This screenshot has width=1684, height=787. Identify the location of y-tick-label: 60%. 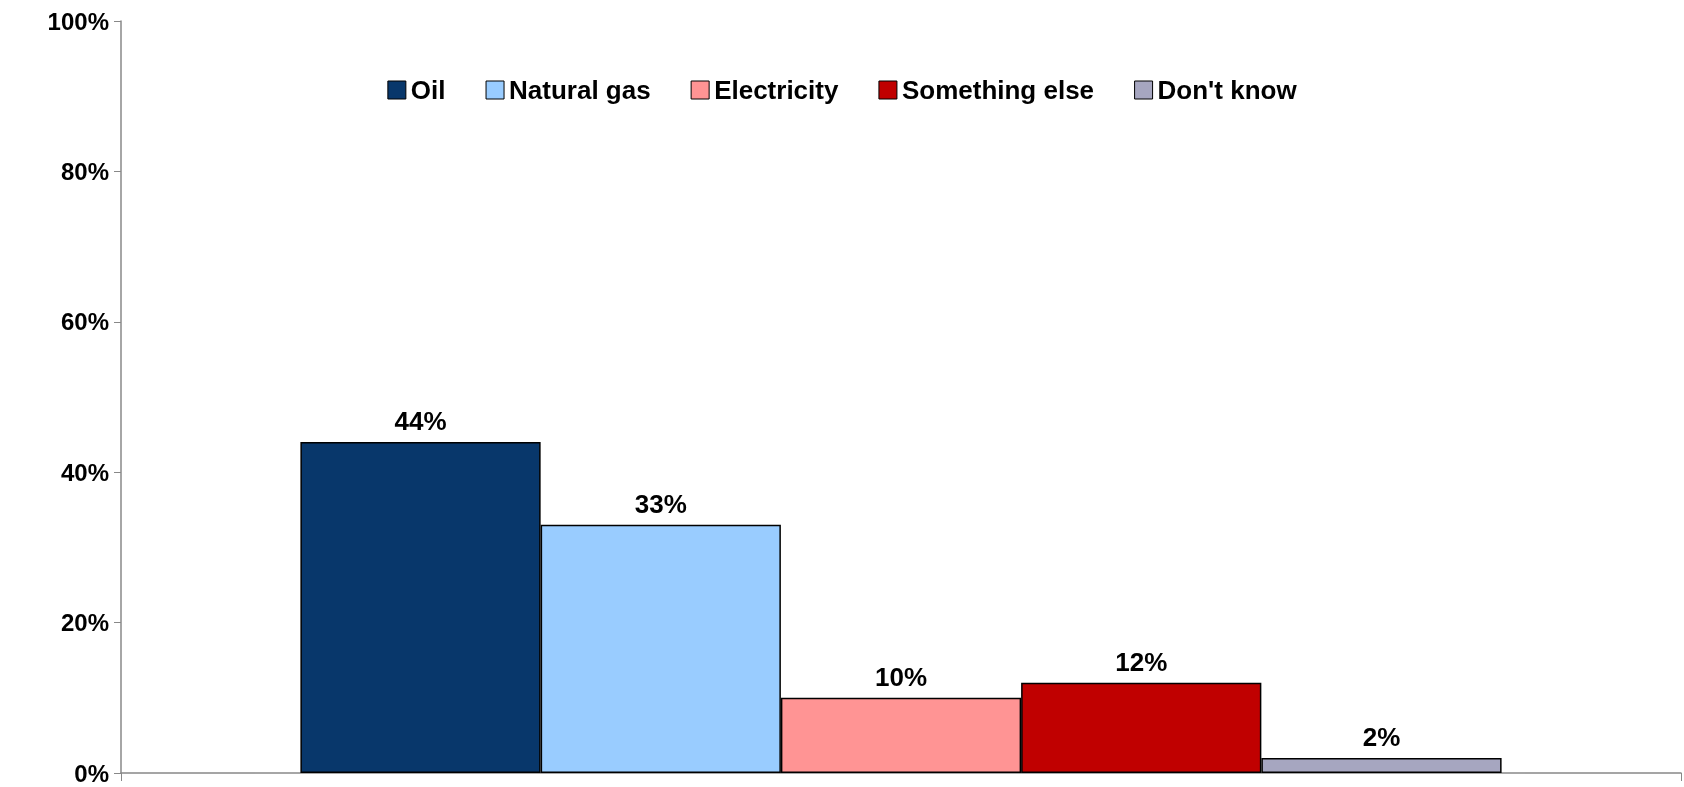
(84, 322).